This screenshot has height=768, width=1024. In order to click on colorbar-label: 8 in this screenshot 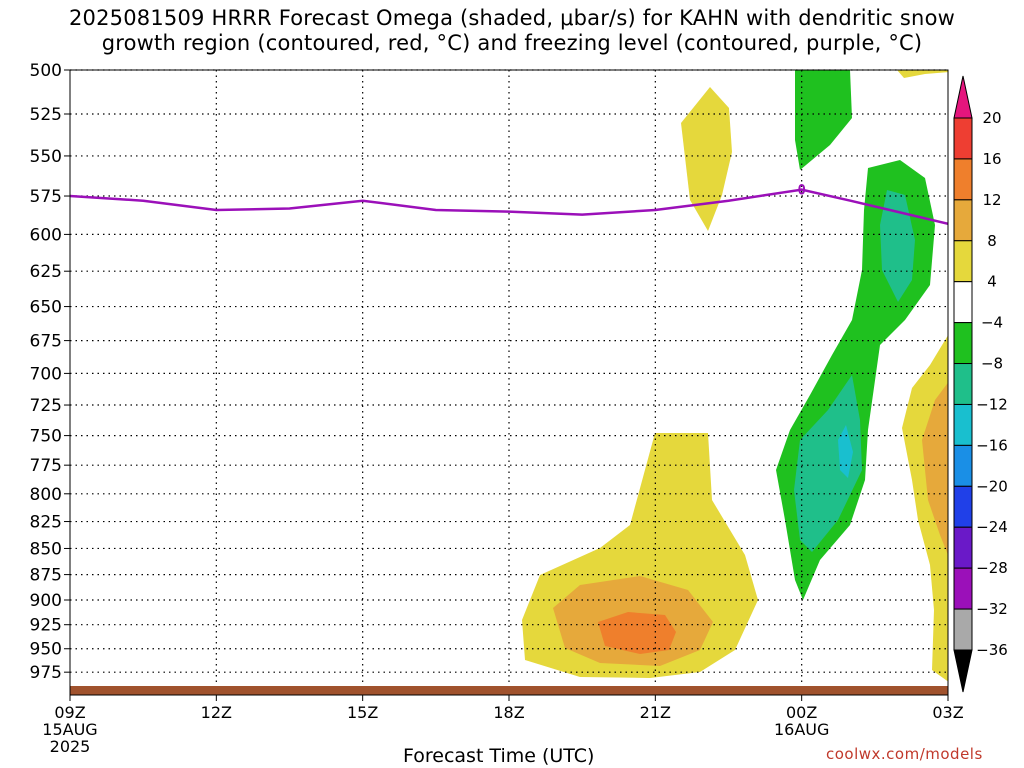, I will do `click(992, 241)`.